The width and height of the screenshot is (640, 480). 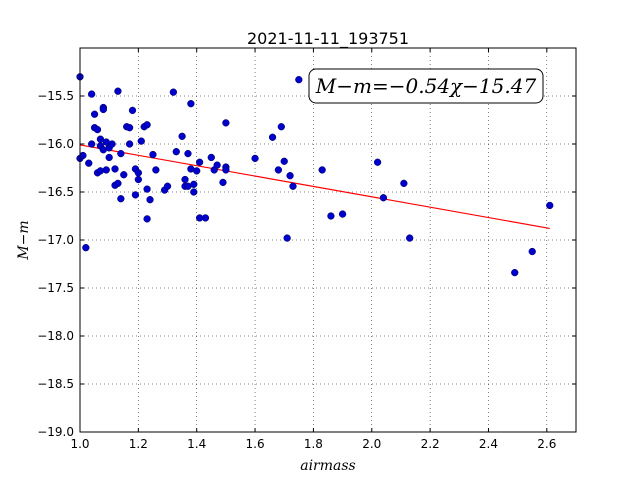 What do you see at coordinates (24, 240) in the screenshot?
I see `y-axis-label: M−m` at bounding box center [24, 240].